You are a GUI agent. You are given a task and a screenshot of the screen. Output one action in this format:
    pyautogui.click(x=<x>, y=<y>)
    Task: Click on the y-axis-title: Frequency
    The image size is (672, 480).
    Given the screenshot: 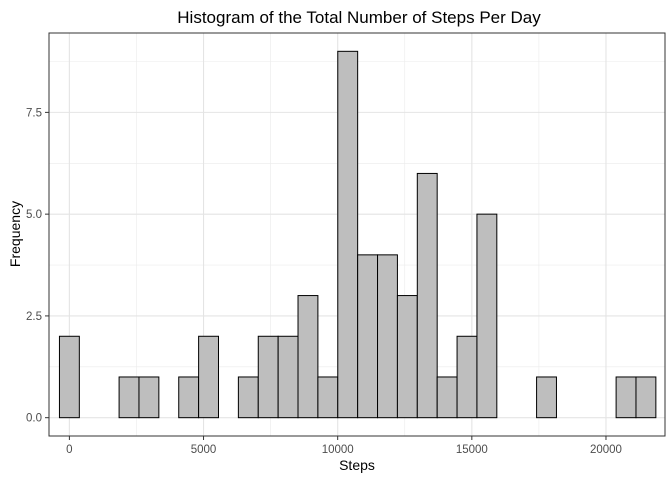 What is the action you would take?
    pyautogui.click(x=15, y=234)
    